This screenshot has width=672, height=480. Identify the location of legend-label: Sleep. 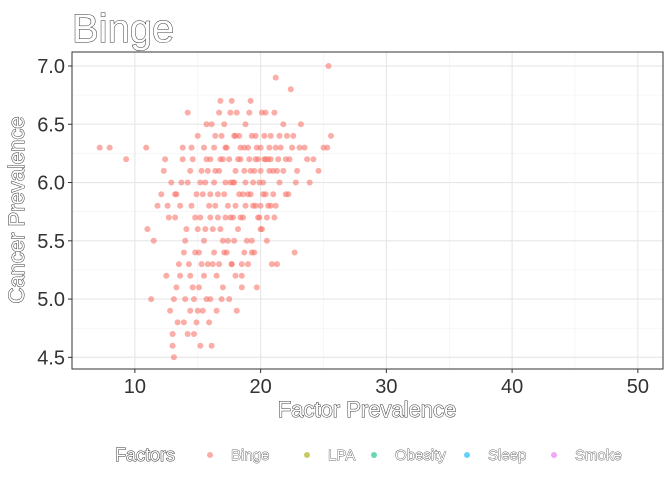
(507, 455).